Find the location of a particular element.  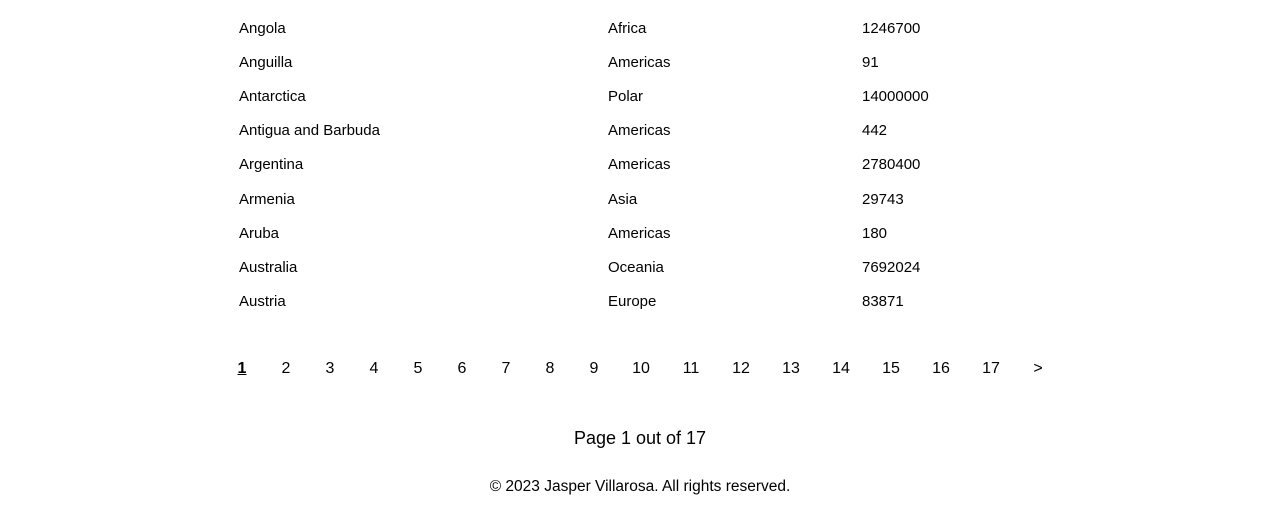

country-area: 2780400 is located at coordinates (891, 165).